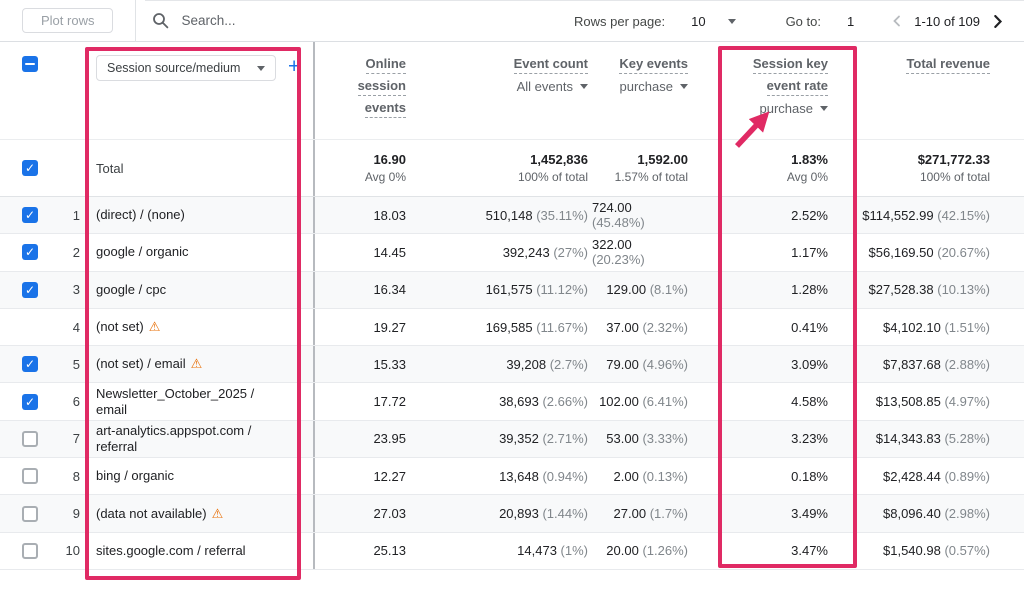 The width and height of the screenshot is (1024, 596). I want to click on dimension-cell: art-analytics.appspot.com / referral, so click(200, 439).